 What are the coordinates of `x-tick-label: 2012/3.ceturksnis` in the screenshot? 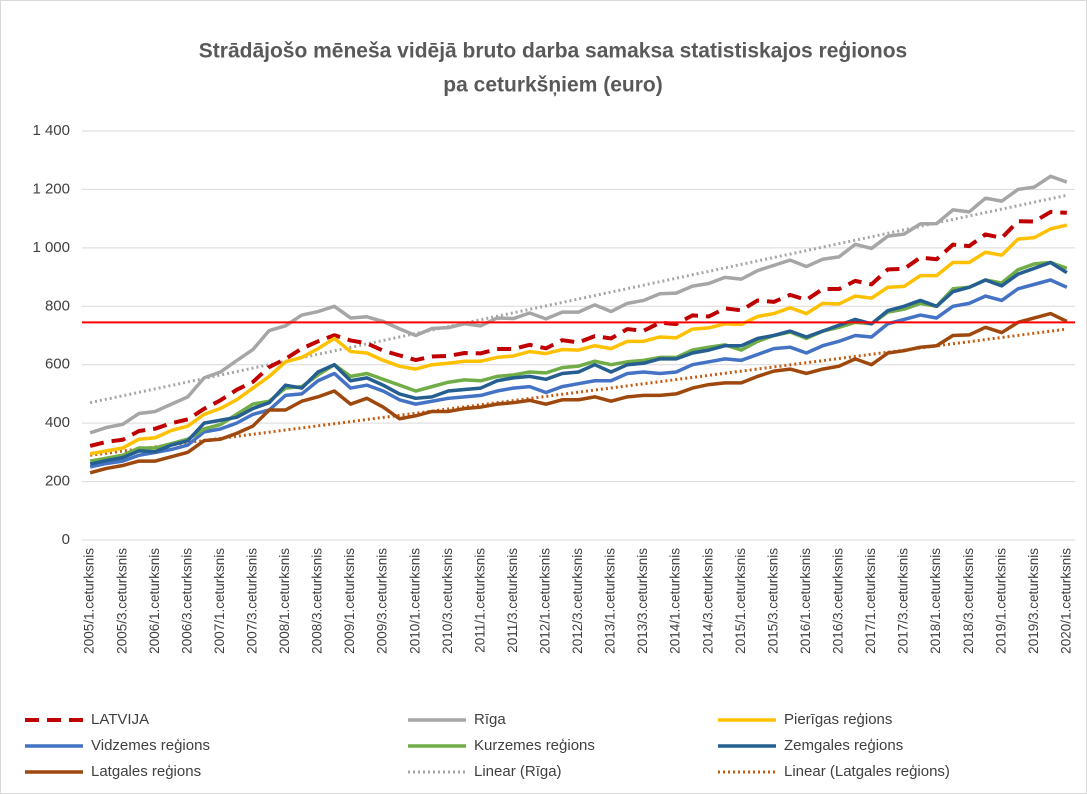 It's located at (577, 601).